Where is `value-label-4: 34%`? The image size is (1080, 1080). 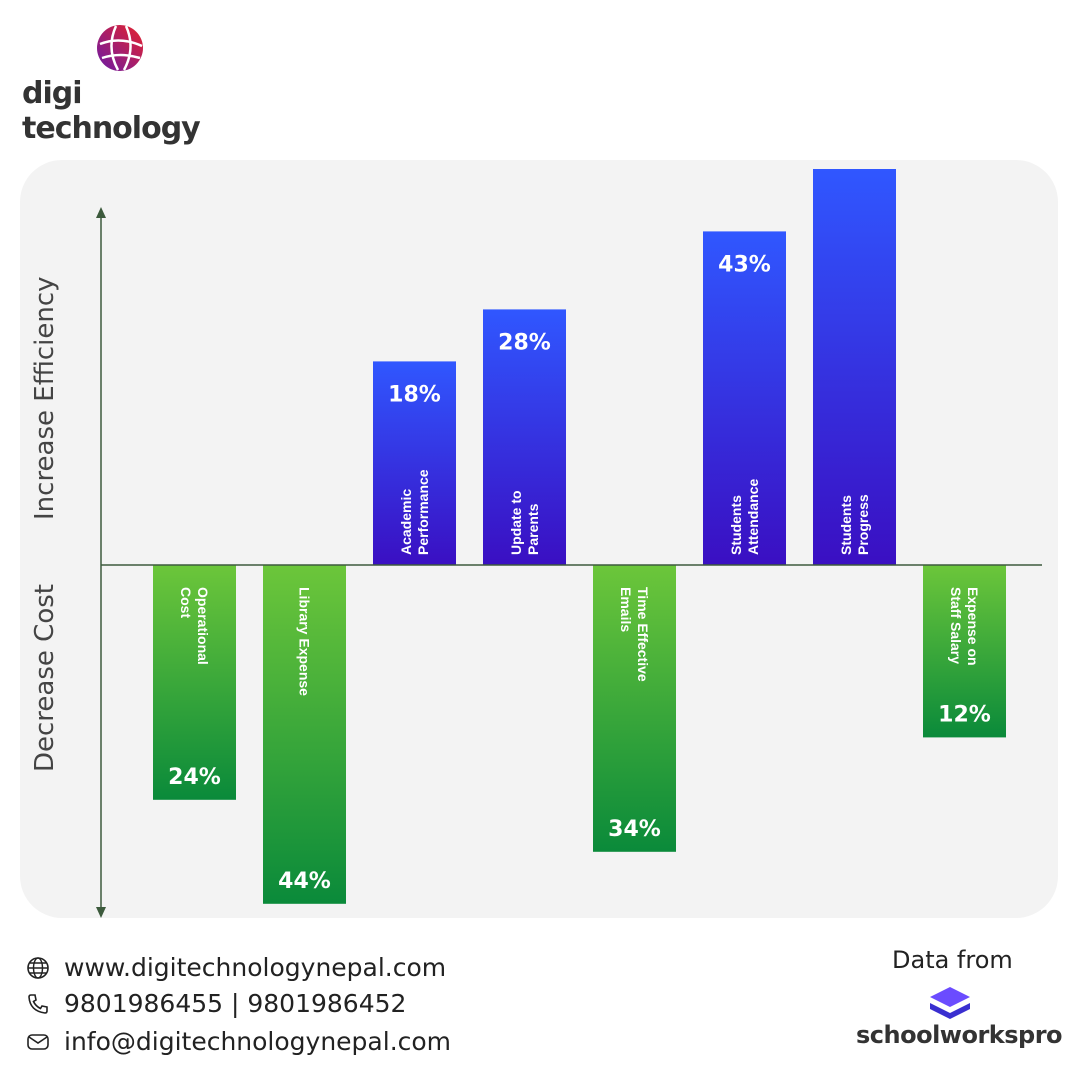
value-label-4: 34% is located at coordinates (634, 829).